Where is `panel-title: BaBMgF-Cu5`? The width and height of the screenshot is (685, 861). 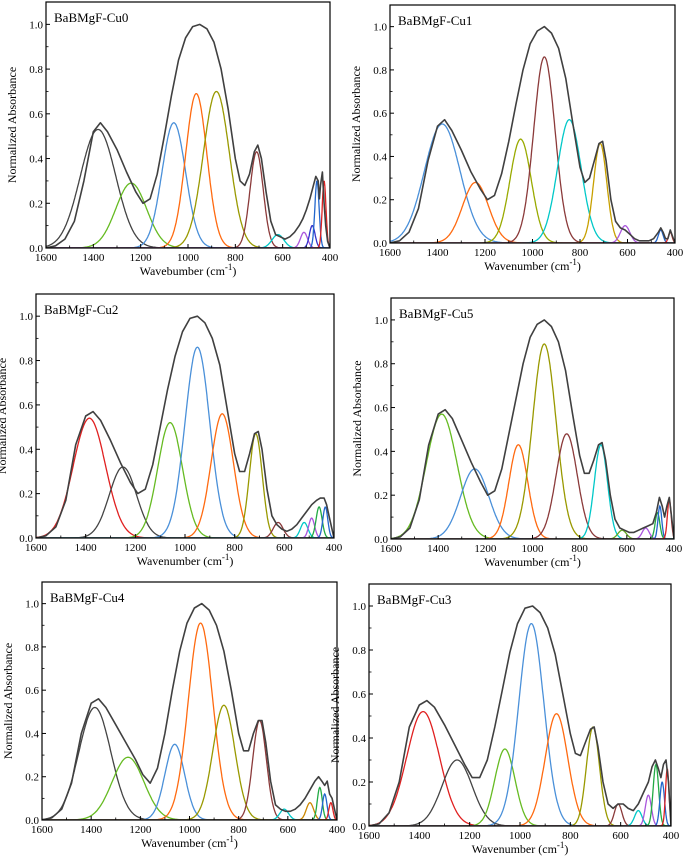 panel-title: BaBMgF-Cu5 is located at coordinates (436, 313).